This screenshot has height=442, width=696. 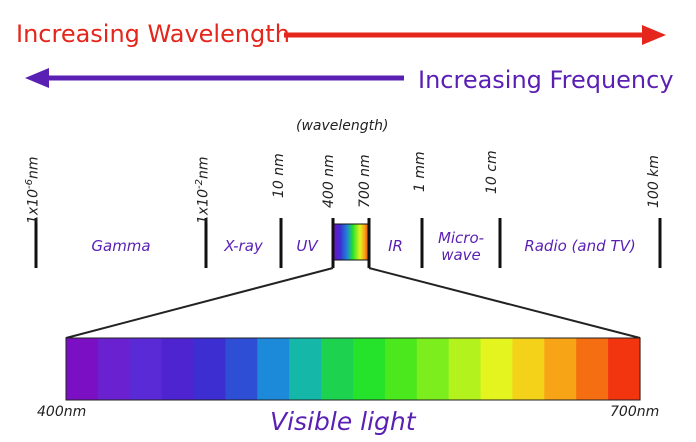 What do you see at coordinates (654, 181) in the screenshot?
I see `tick-label-radio-end: 100 km` at bounding box center [654, 181].